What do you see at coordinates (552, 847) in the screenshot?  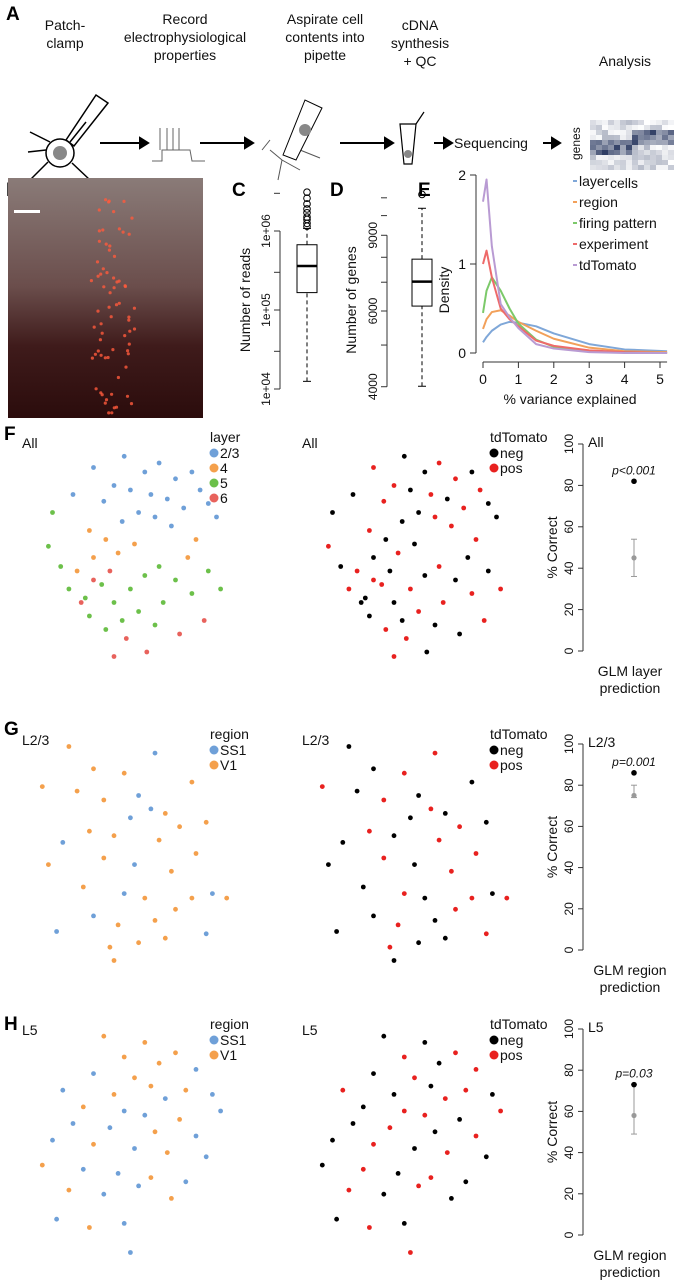 I see `y-axis-label: % Correct` at bounding box center [552, 847].